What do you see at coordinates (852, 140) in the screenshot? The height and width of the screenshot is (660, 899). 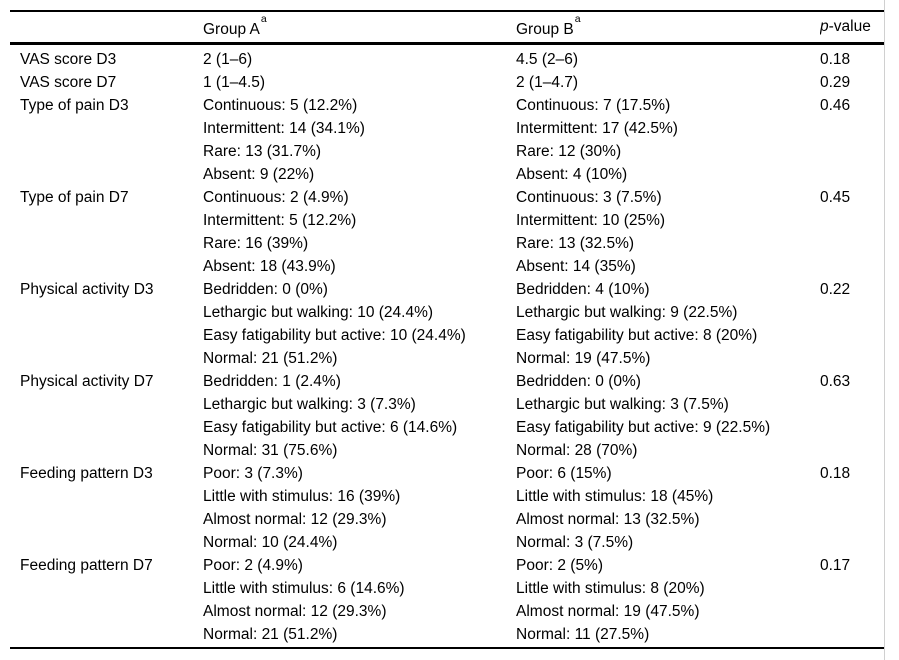 I see `p-value-cell: 0.46` at bounding box center [852, 140].